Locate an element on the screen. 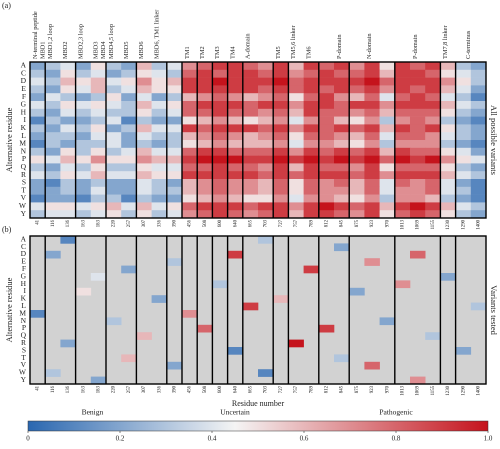 Image resolution: width=500 pixels, height=449 pixels. residue-number: 41 is located at coordinates (38, 387).